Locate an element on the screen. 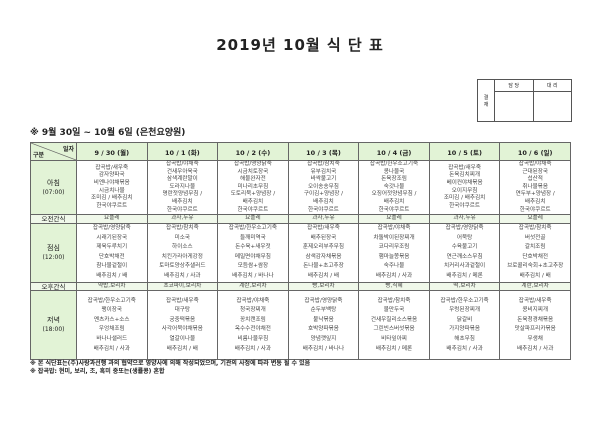 This screenshot has width=600, height=424. meal-name: 저녁 is located at coordinates (53, 320).